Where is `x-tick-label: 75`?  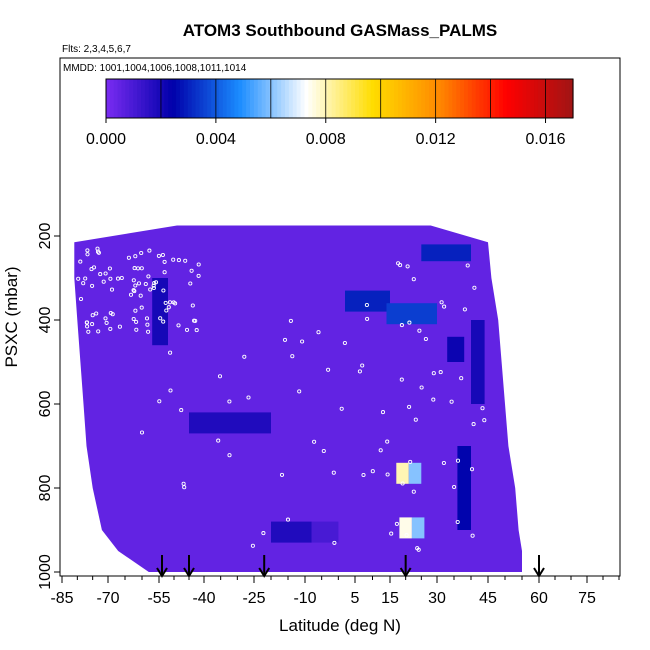 x-tick-label: 75 is located at coordinates (587, 598).